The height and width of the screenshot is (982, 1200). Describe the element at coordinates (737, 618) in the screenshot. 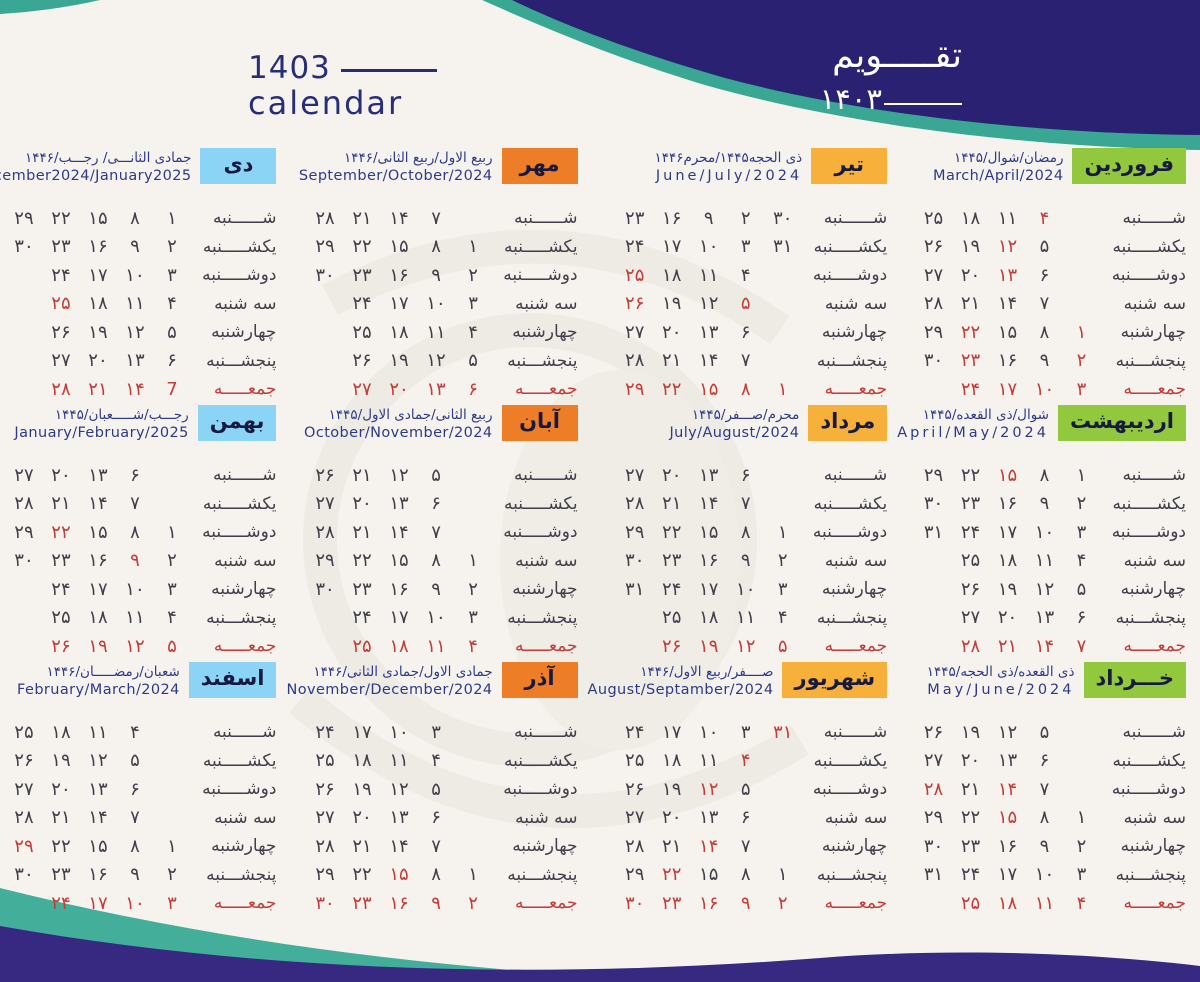

I see `weekday-row: پنجشـــنبه ۴ ۱۱ ۱۸ ۲۵` at that location.